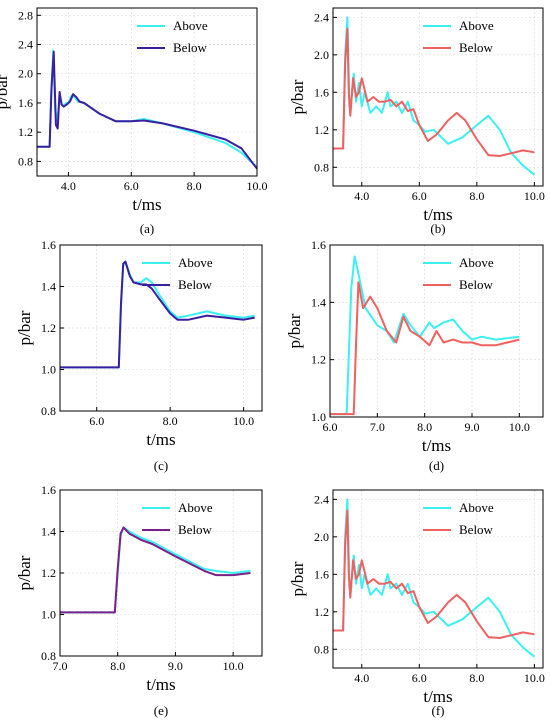  What do you see at coordinates (161, 710) in the screenshot?
I see `panel-label: (e)` at bounding box center [161, 710].